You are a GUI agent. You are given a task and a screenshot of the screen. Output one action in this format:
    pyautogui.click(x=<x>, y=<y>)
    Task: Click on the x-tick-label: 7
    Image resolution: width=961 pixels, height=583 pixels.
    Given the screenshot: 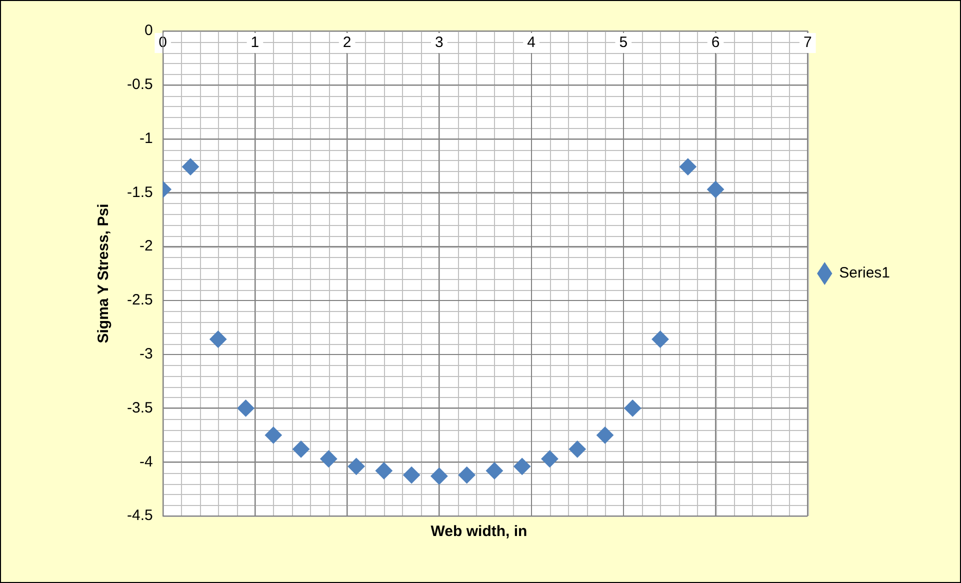 What is the action you would take?
    pyautogui.click(x=807, y=43)
    